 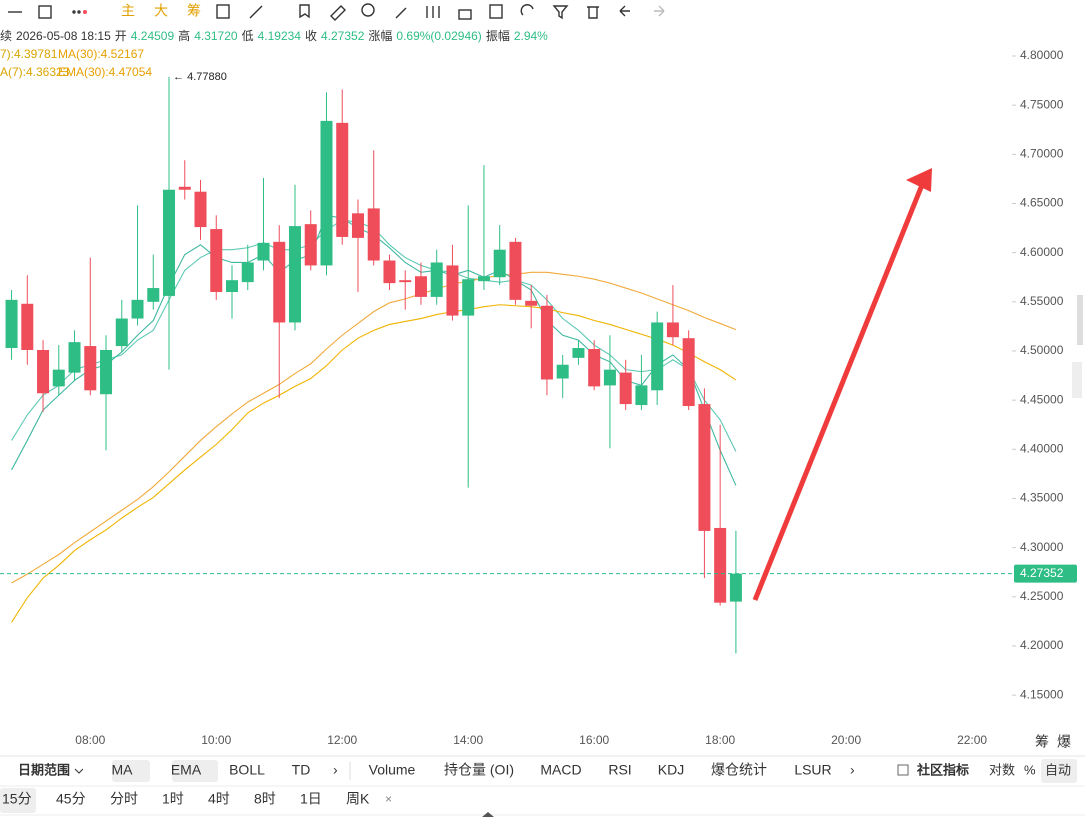 I want to click on toolbar-item: 大, so click(x=161, y=11).